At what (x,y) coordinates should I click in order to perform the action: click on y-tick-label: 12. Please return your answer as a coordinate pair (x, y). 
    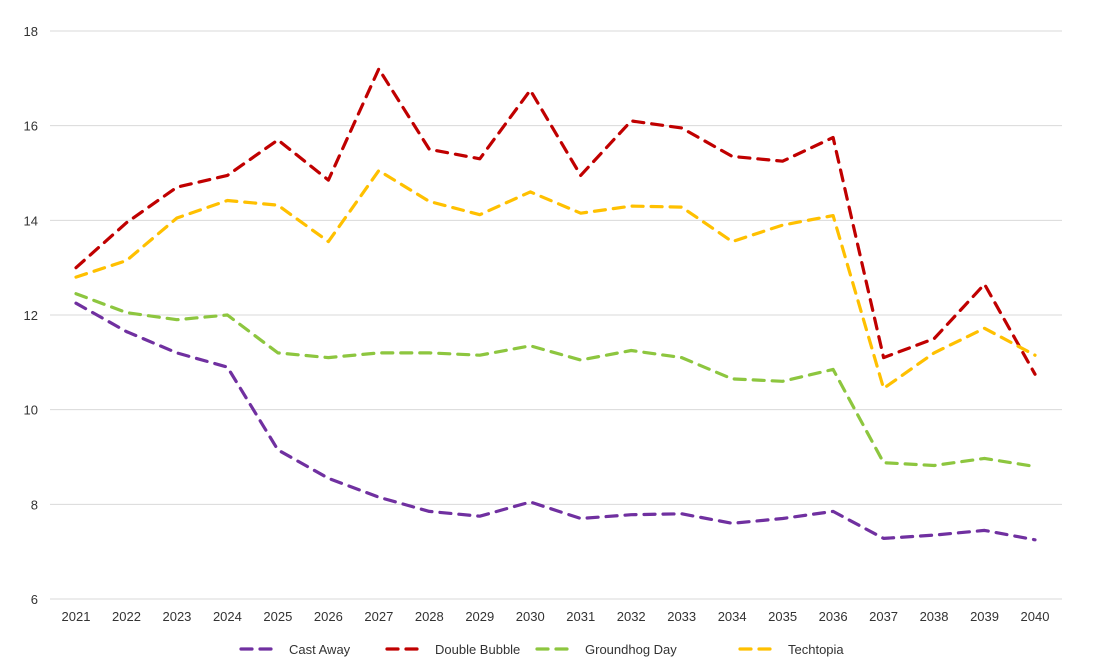
    Looking at the image, I should click on (31, 315).